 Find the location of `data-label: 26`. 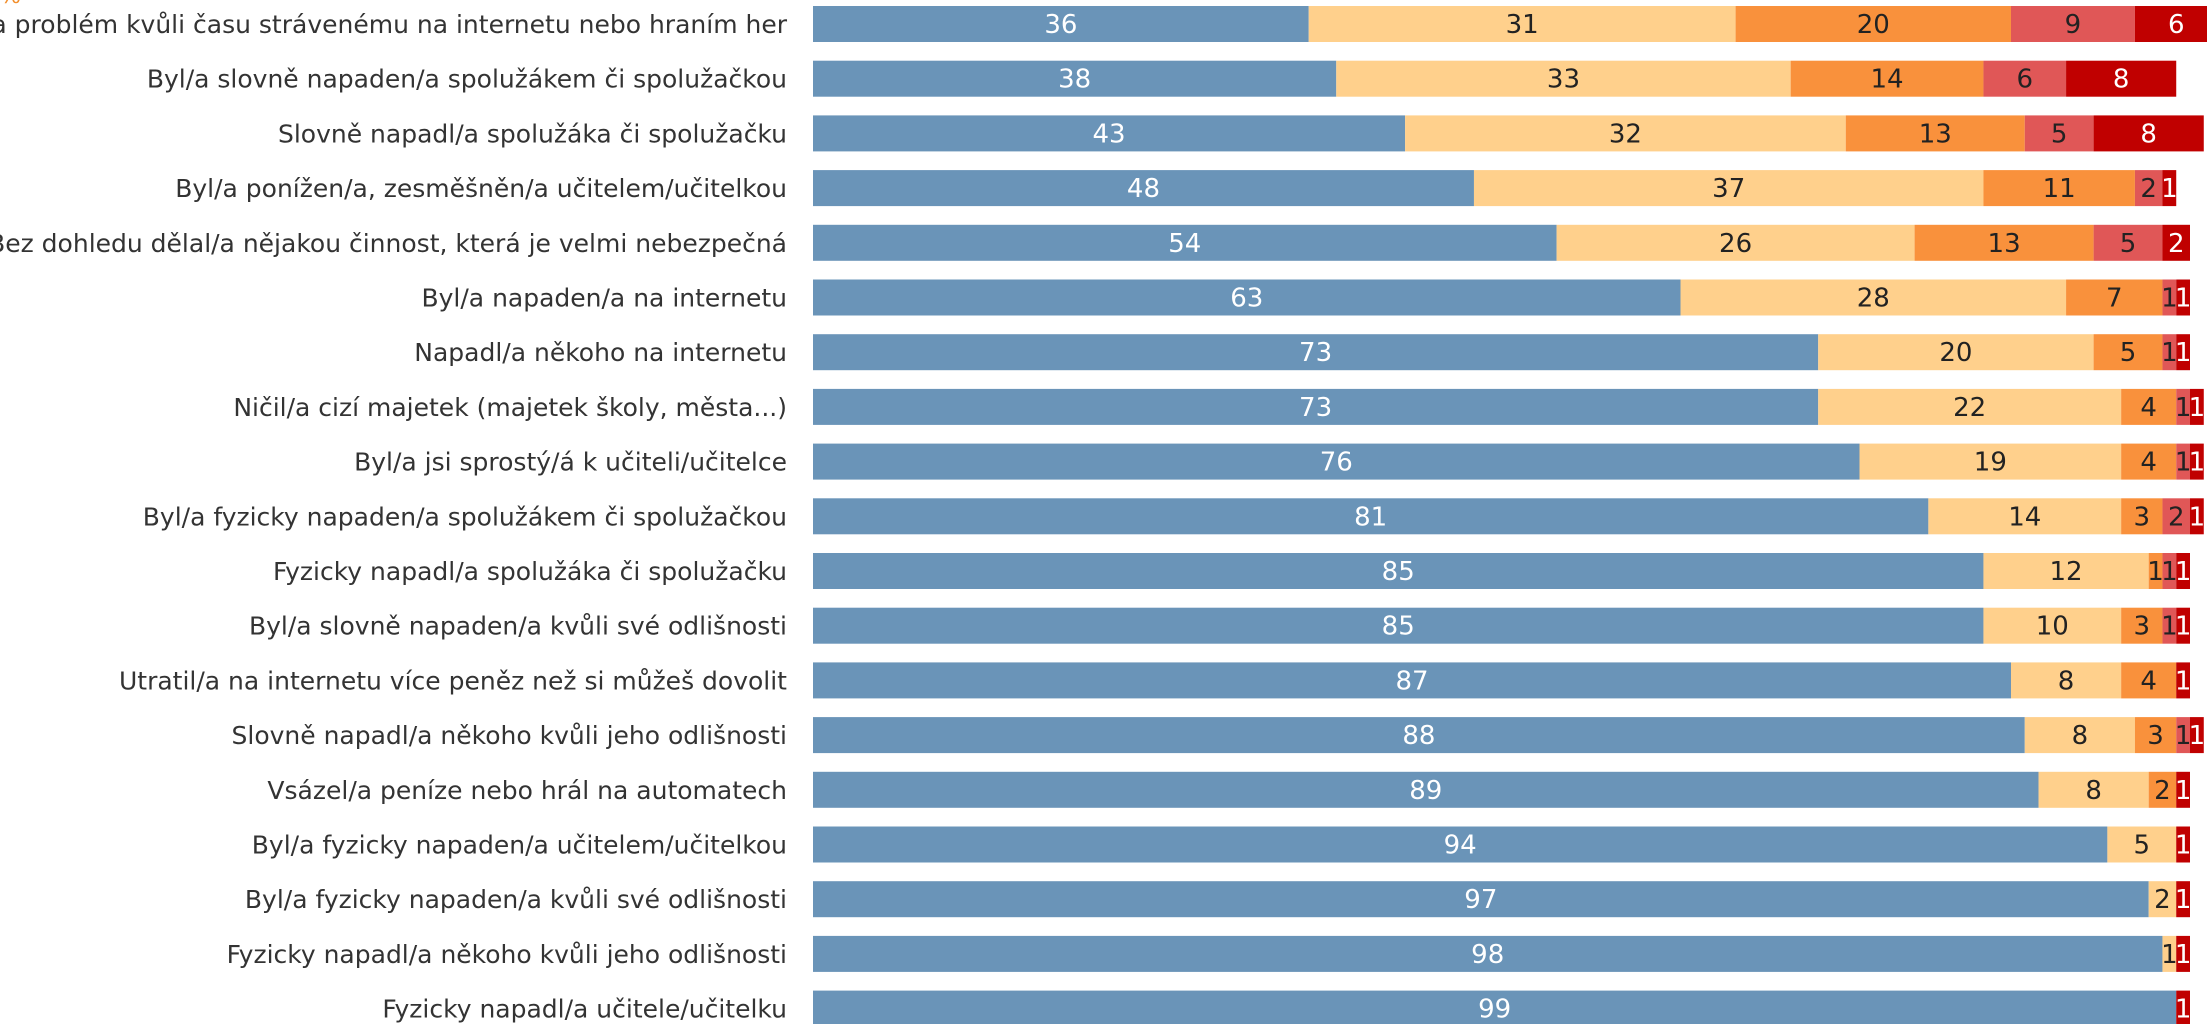

data-label: 26 is located at coordinates (1735, 244).